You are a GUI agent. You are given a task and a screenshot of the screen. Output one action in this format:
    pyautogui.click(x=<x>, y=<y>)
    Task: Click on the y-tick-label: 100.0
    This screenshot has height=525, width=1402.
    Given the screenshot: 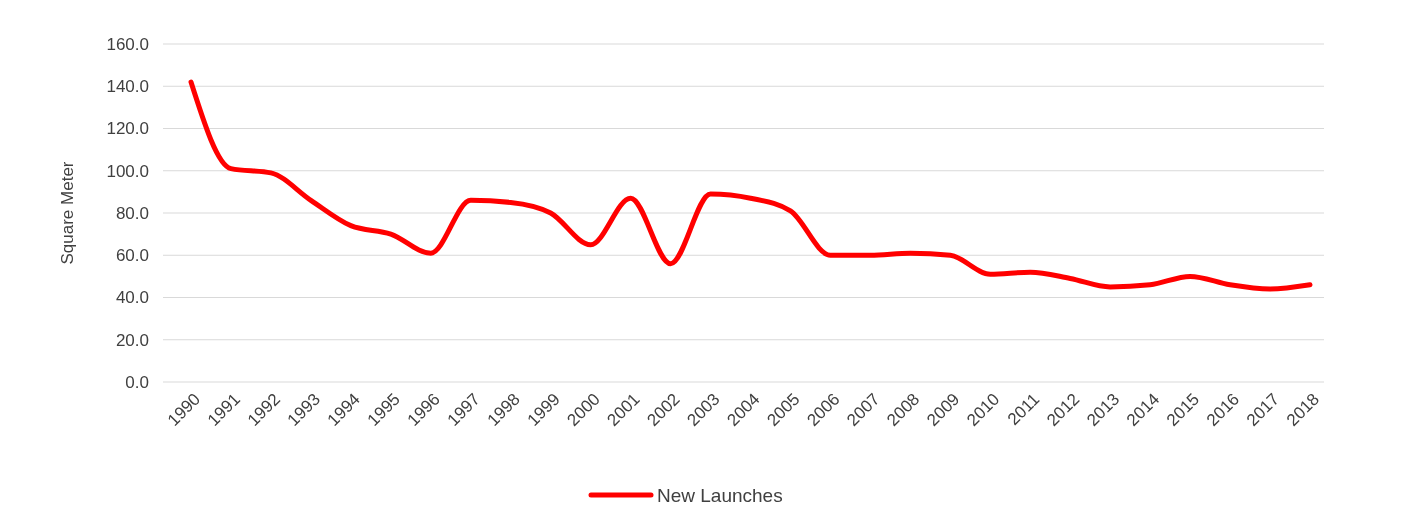 What is the action you would take?
    pyautogui.click(x=127, y=171)
    